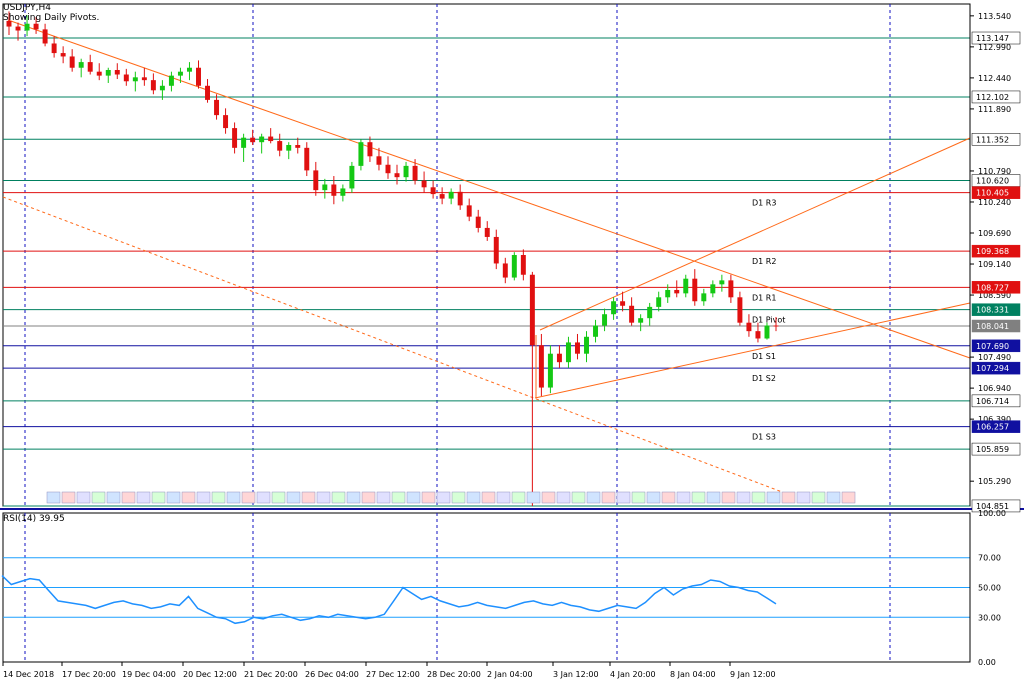  Describe the element at coordinates (389, 600) in the screenshot. I see `rsi-line` at that location.